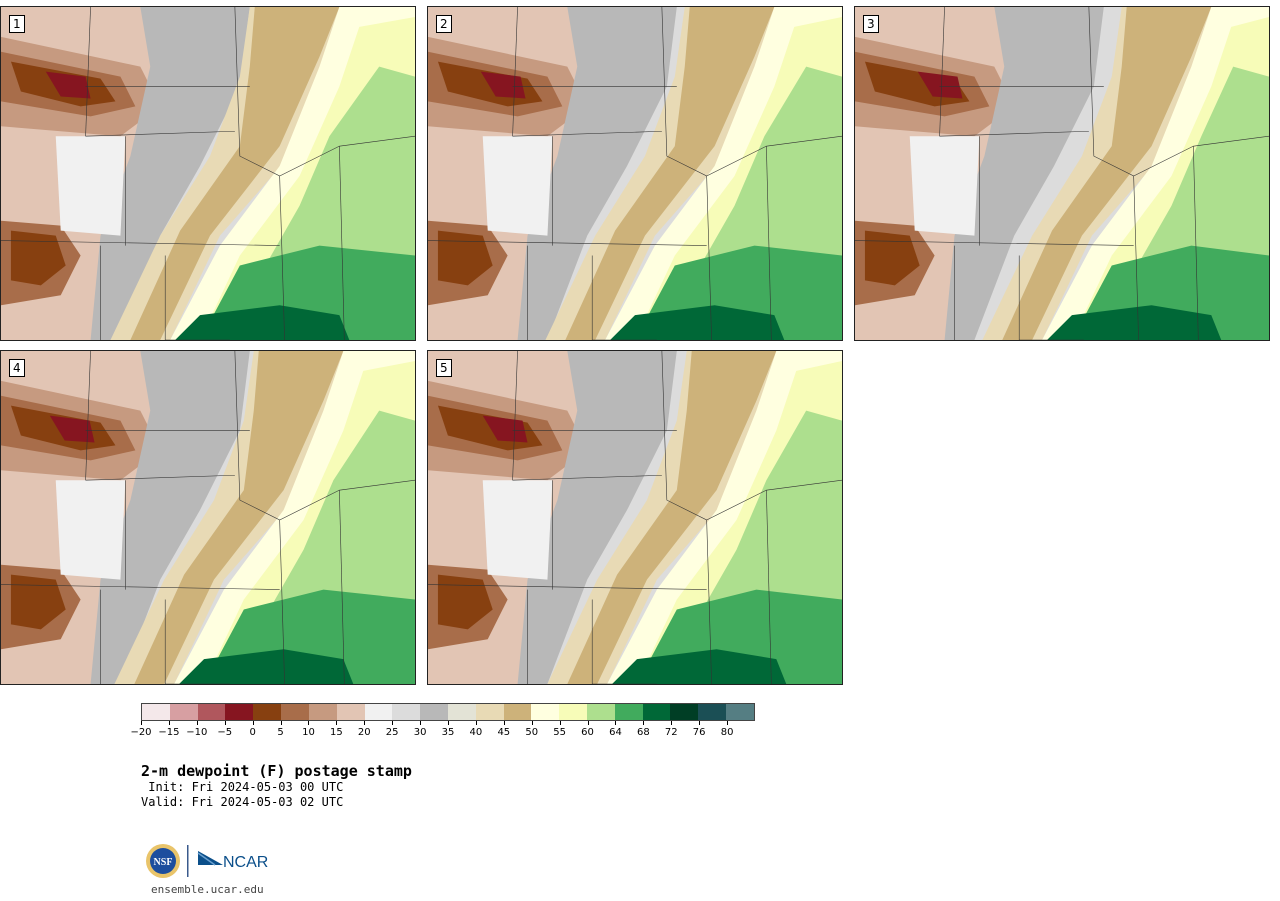 Image resolution: width=1280 pixels, height=901 pixels. I want to click on colorbar-tick-label: 72, so click(671, 732).